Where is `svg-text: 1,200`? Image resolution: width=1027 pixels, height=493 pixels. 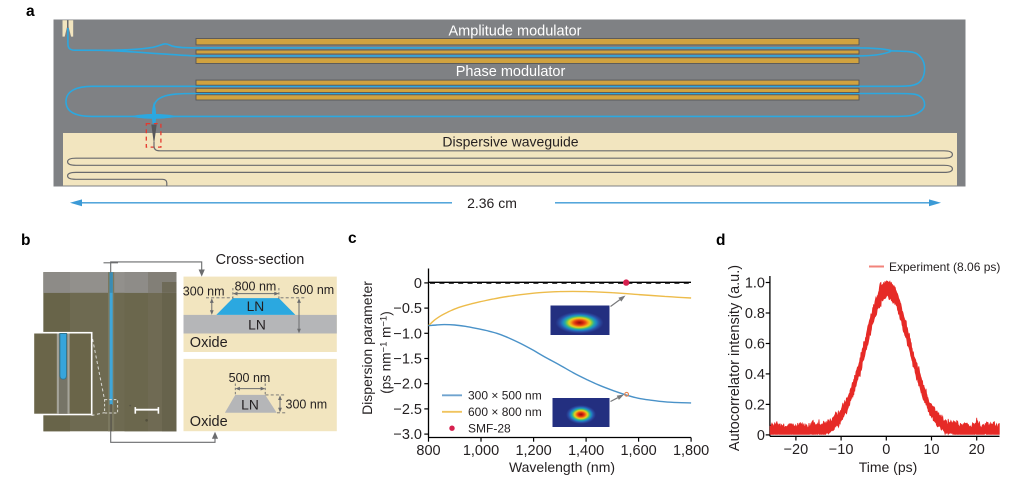 svg-text: 1,200 is located at coordinates (533, 451).